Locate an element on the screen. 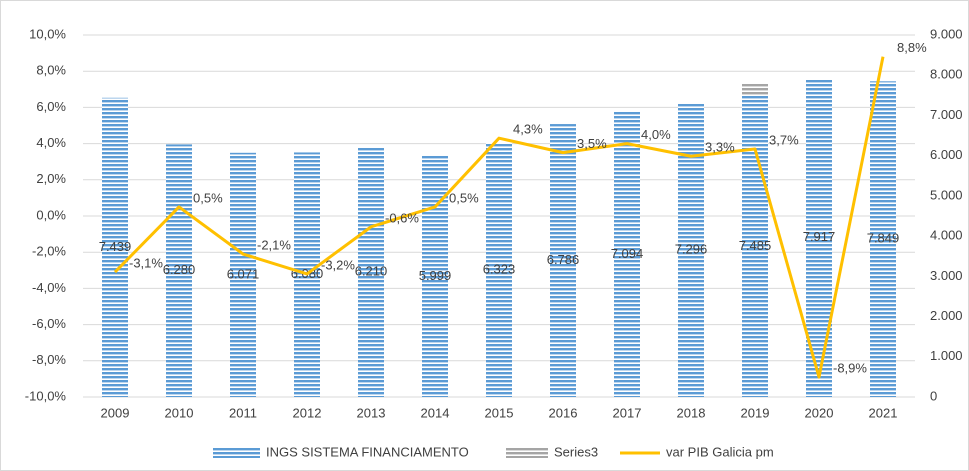 Image resolution: width=969 pixels, height=471 pixels. bar-label: 7.439 is located at coordinates (115, 246).